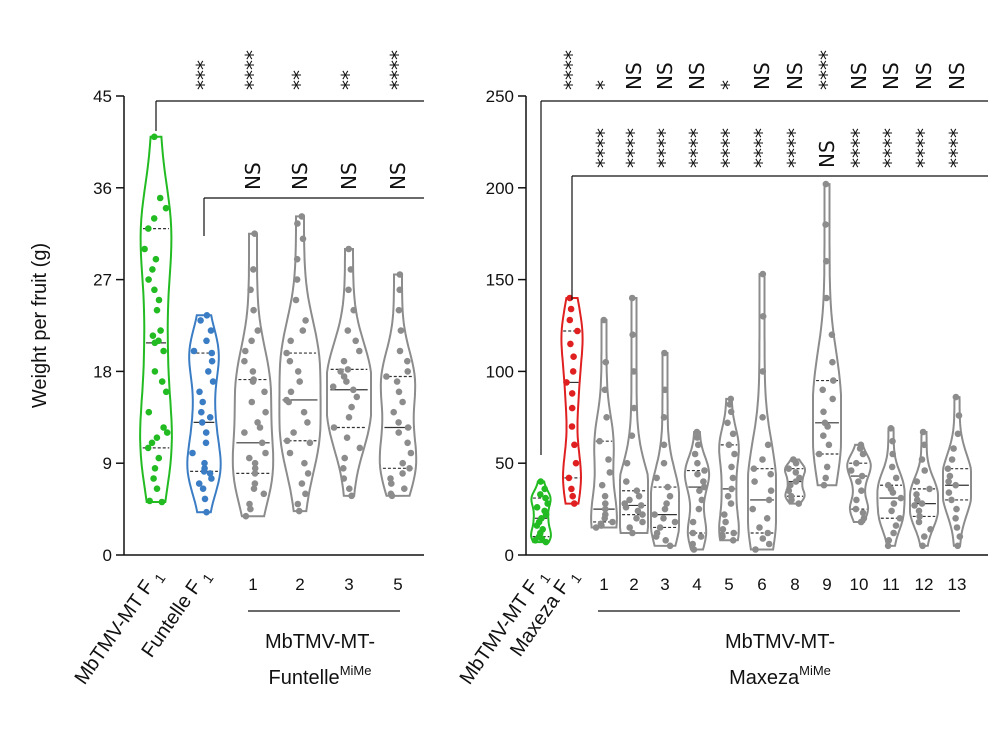 The width and height of the screenshot is (991, 730). Describe the element at coordinates (156, 319) in the screenshot. I see `violin-outline` at that location.